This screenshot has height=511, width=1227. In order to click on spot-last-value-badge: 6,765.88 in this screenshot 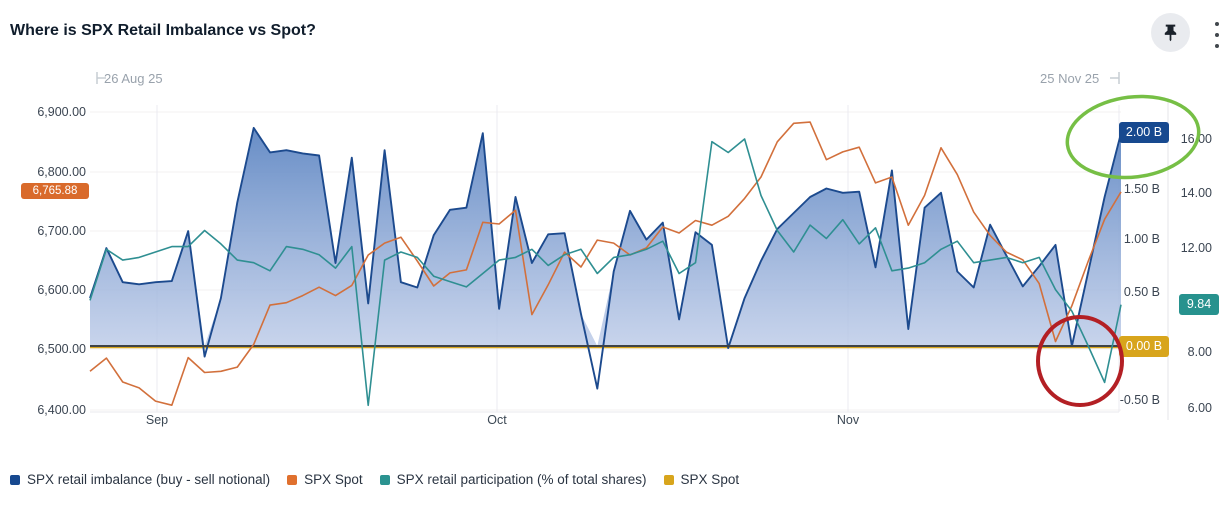, I will do `click(55, 191)`.